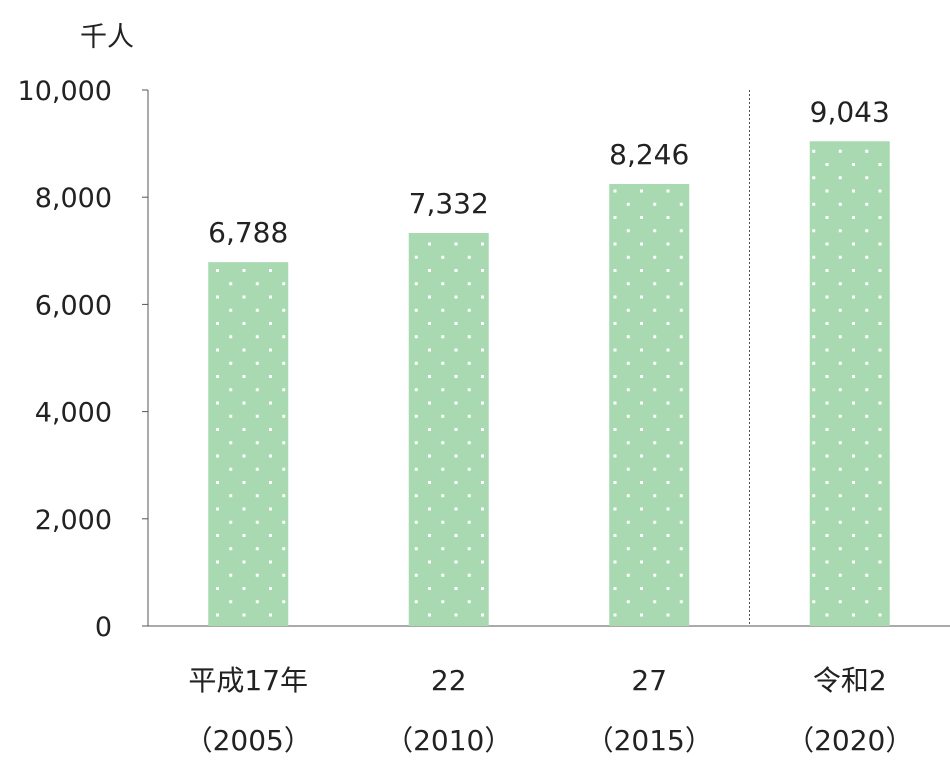 Image resolution: width=950 pixels, height=779 pixels. What do you see at coordinates (649, 680) in the screenshot?
I see `x-tick-label: 27` at bounding box center [649, 680].